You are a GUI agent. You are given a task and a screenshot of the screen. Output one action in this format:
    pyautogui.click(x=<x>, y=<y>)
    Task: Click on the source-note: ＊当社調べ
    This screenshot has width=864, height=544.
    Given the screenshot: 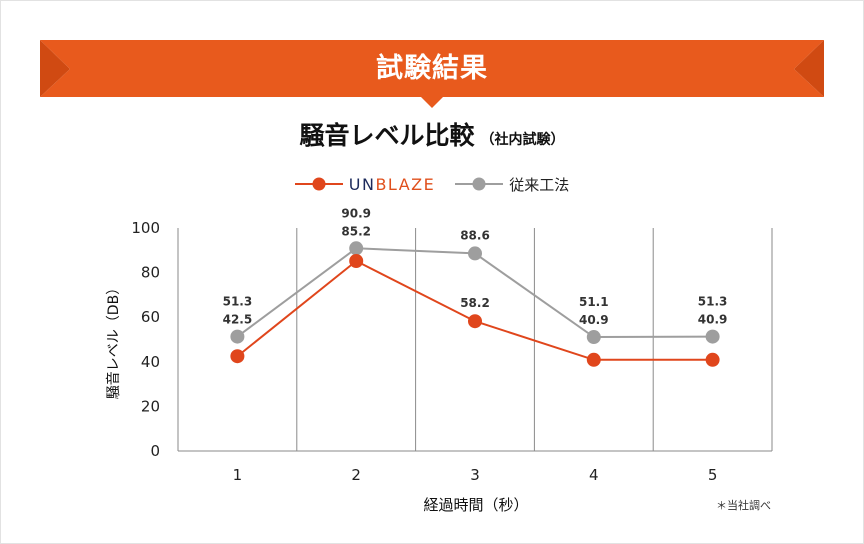 What is the action you would take?
    pyautogui.click(x=743, y=505)
    